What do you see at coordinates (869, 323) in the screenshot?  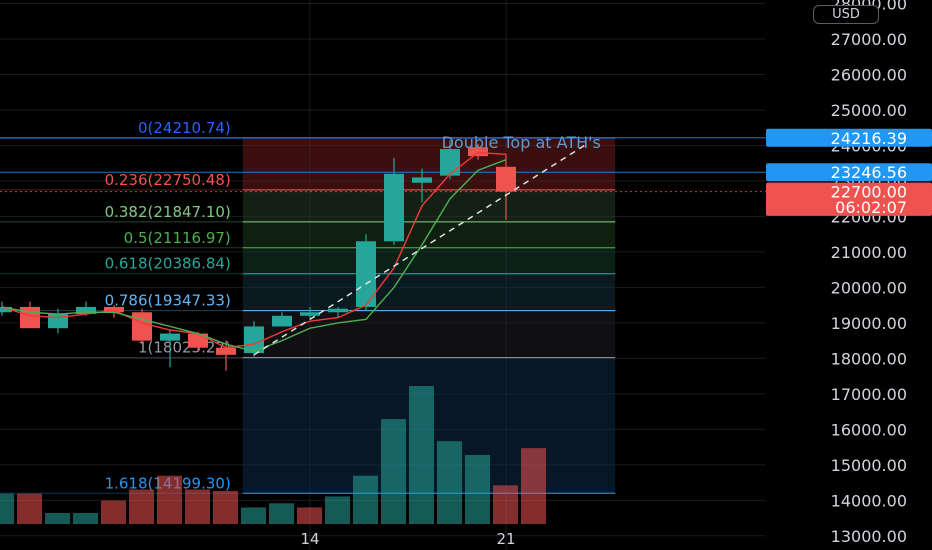 I see `y-tick-label: 19000.00` at bounding box center [869, 323].